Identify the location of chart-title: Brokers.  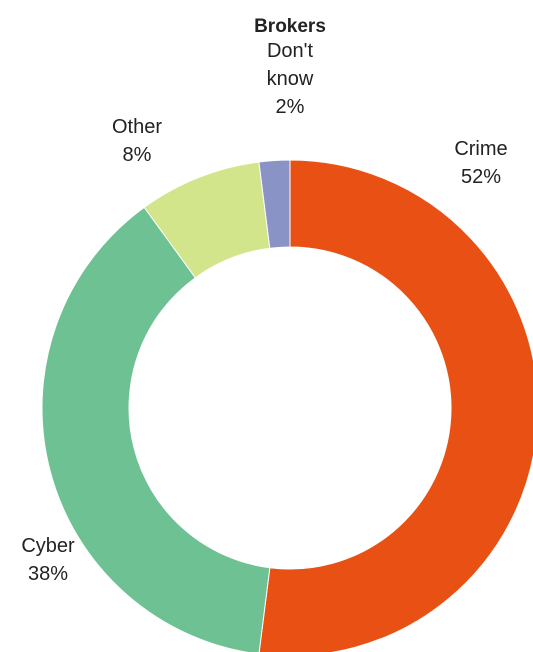
(290, 26).